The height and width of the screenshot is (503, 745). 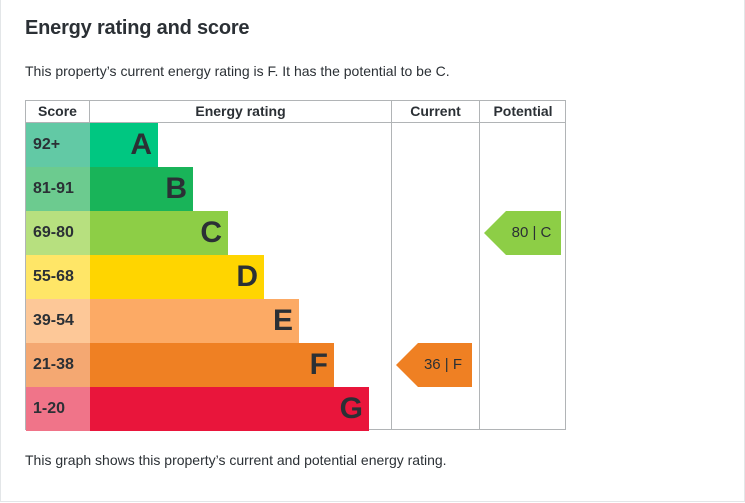 I want to click on band-row: 39-54 E, so click(x=208, y=321).